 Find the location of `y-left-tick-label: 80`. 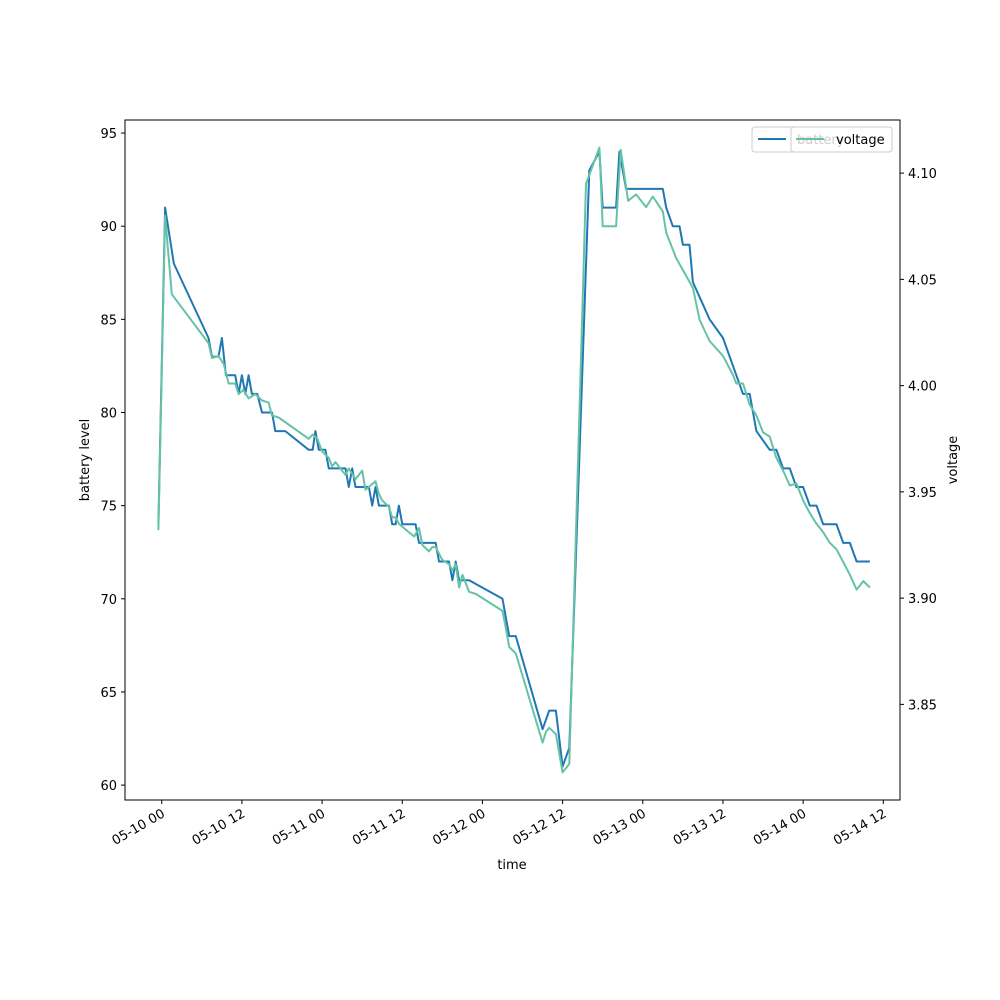

y-left-tick-label: 80 is located at coordinates (108, 413).